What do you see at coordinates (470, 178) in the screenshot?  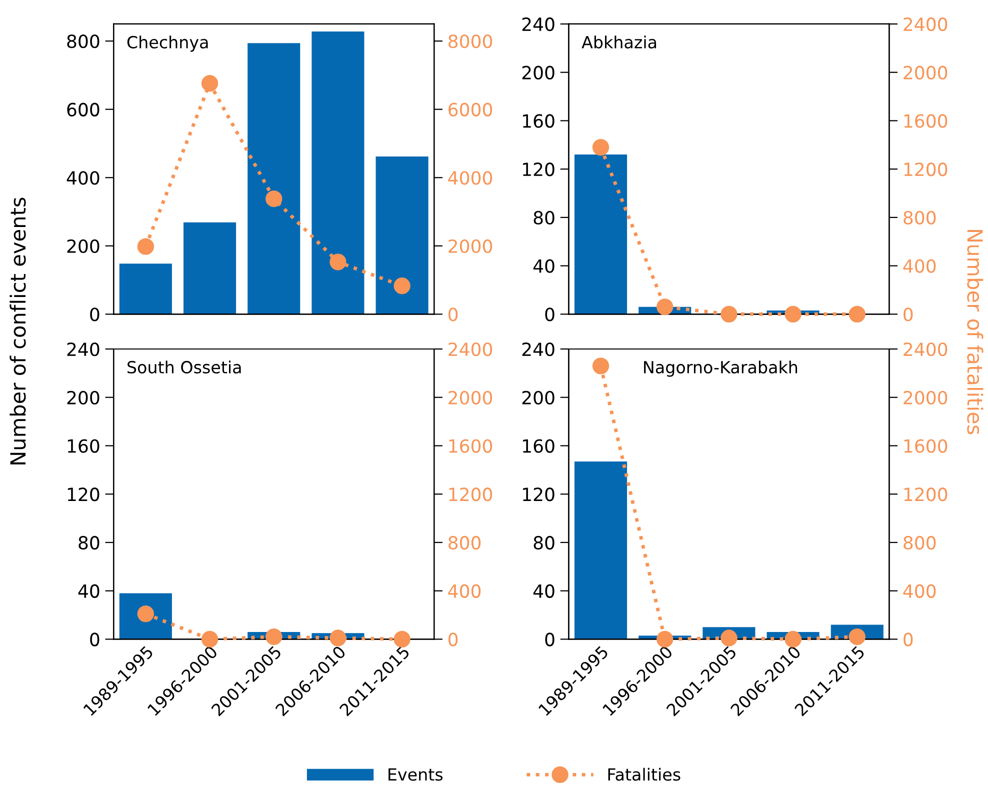 I see `y2-tick-label: 4000` at bounding box center [470, 178].